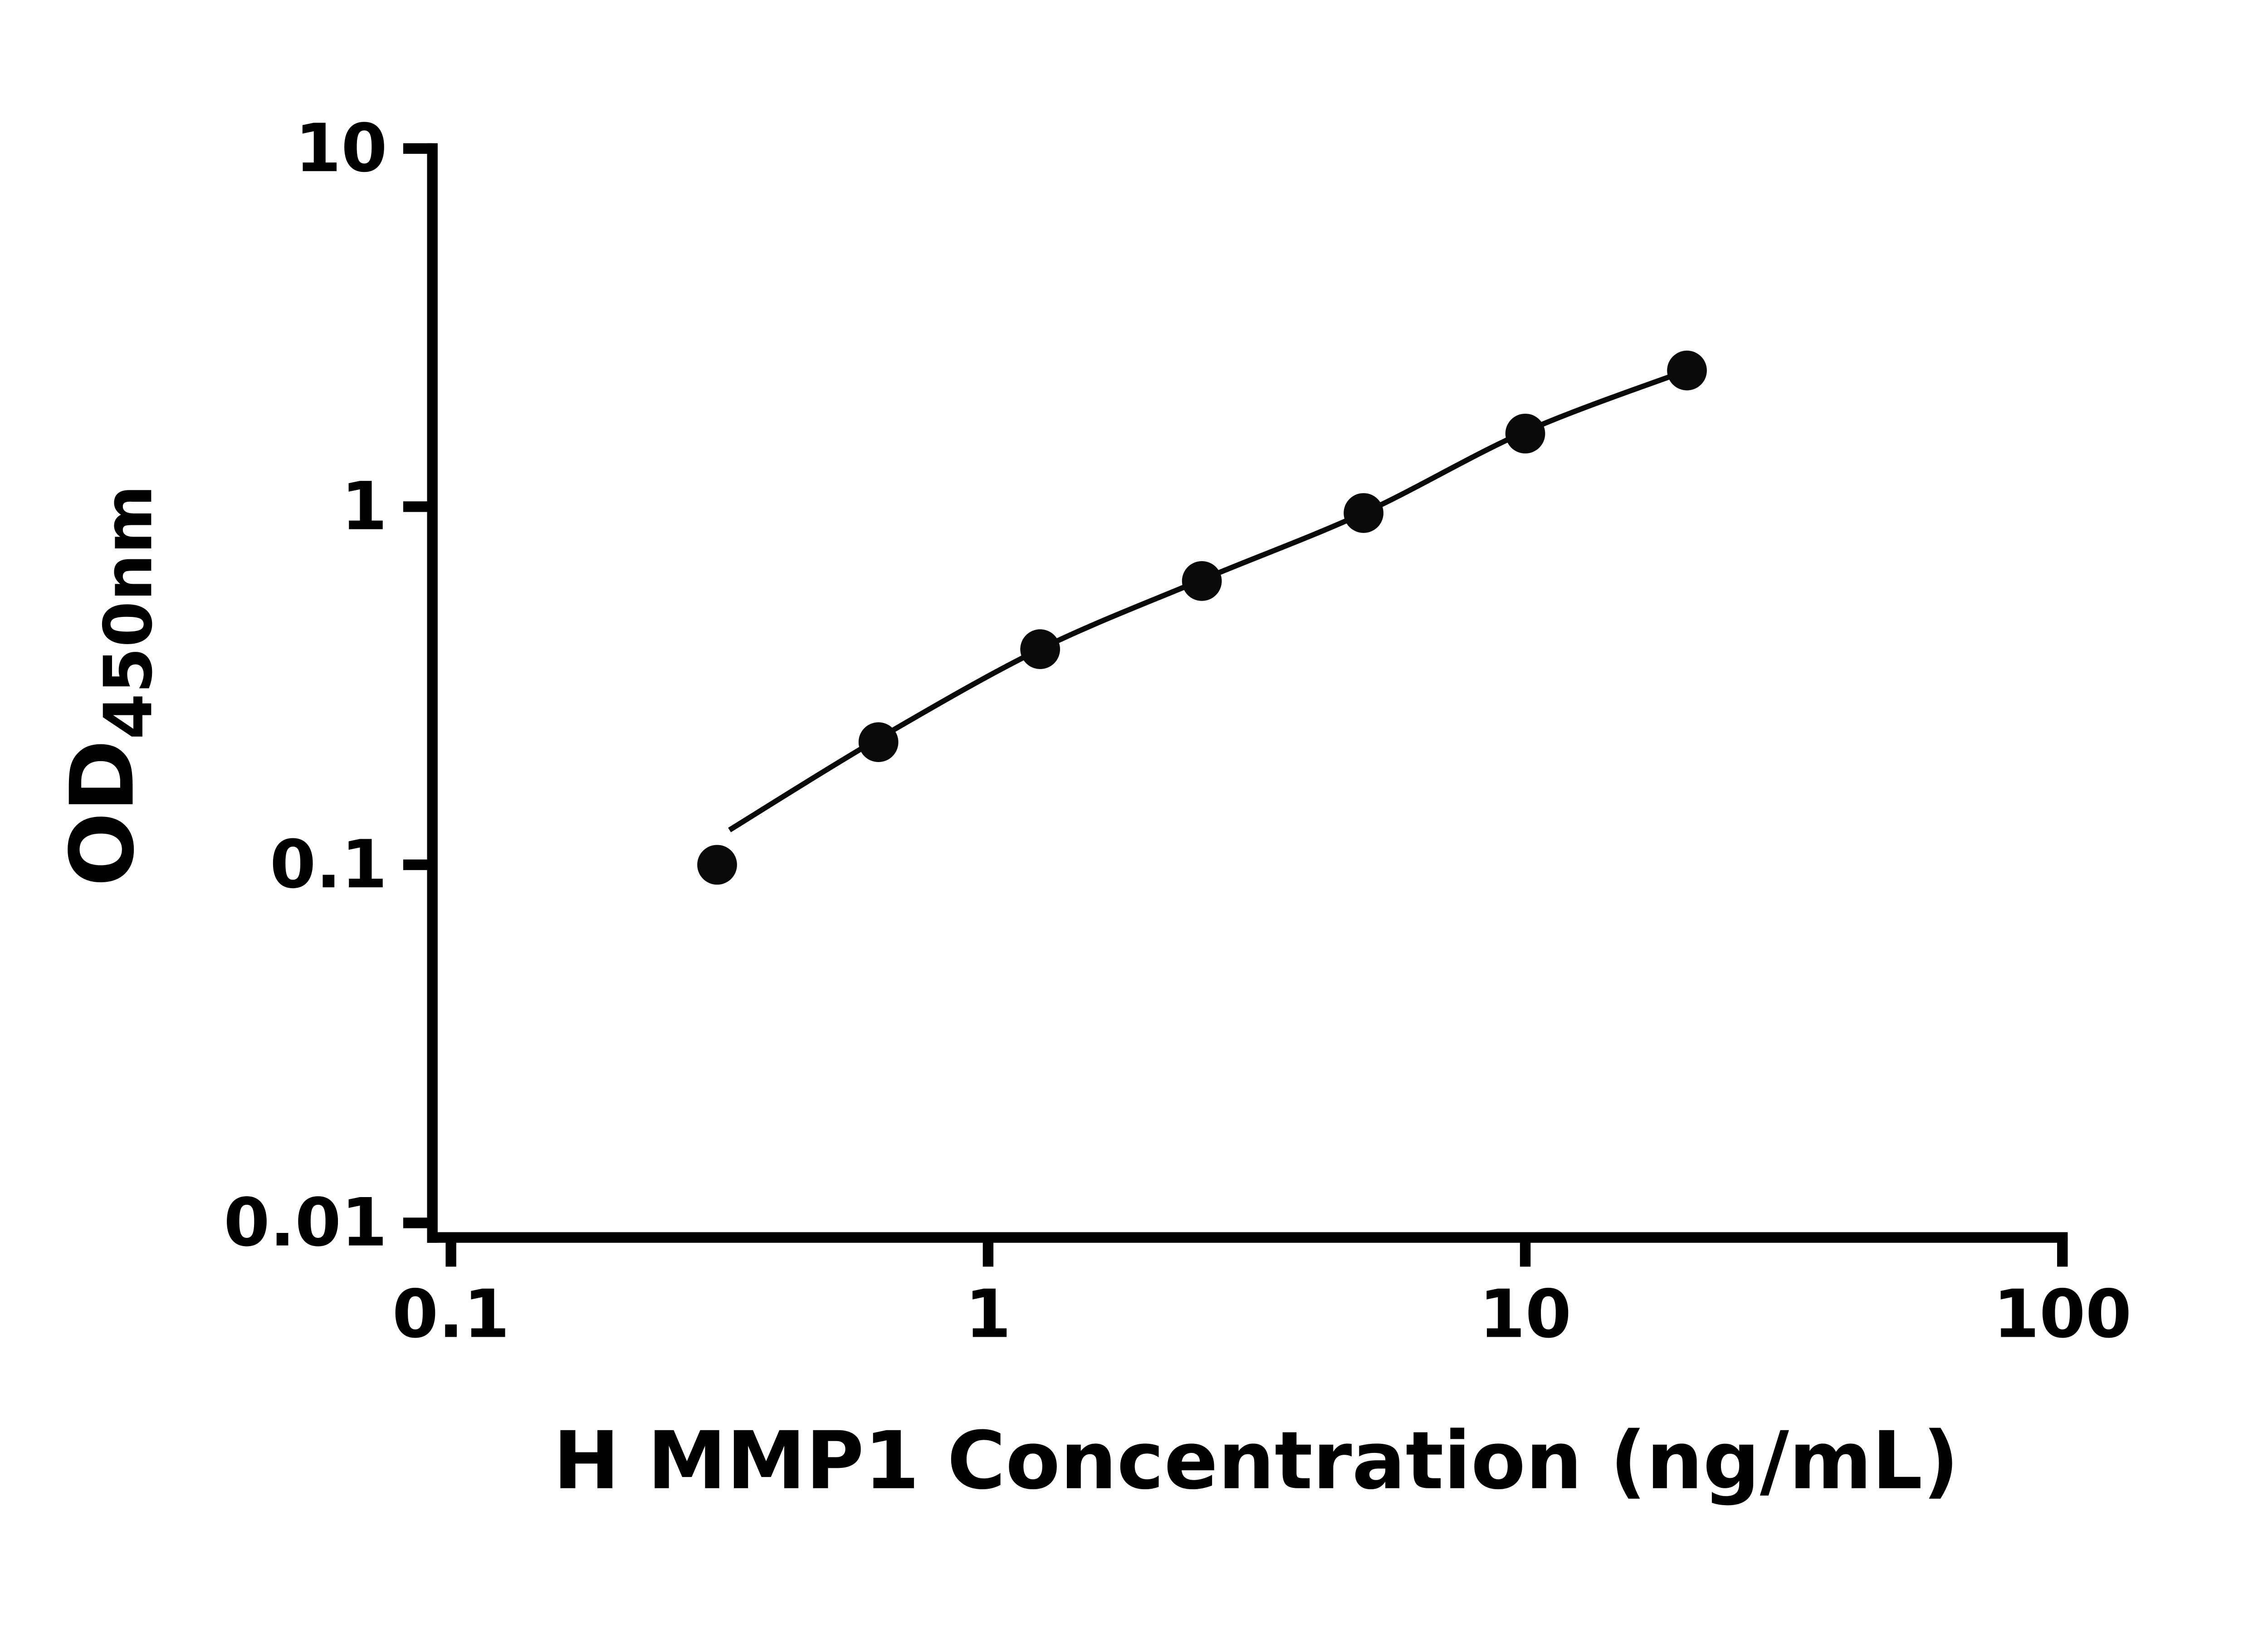  What do you see at coordinates (129, 612) in the screenshot?
I see `y-axis-label-subscript: 450nm` at bounding box center [129, 612].